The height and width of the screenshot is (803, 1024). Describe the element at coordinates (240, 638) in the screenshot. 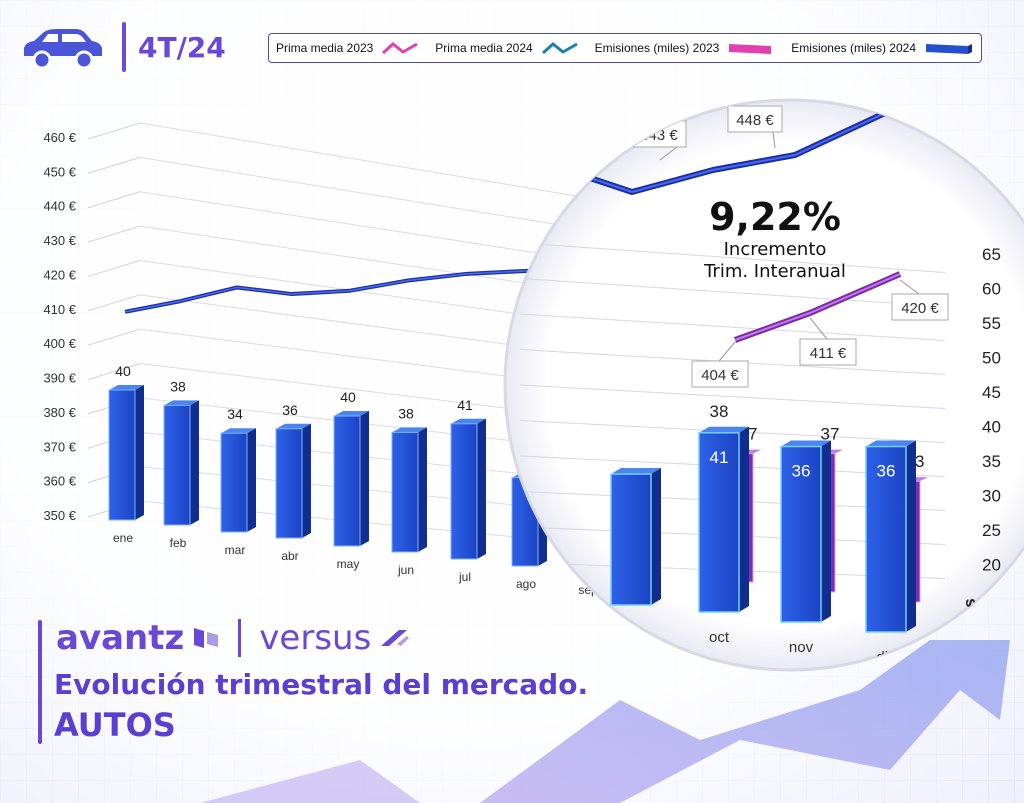

I see `brand-separator` at that location.